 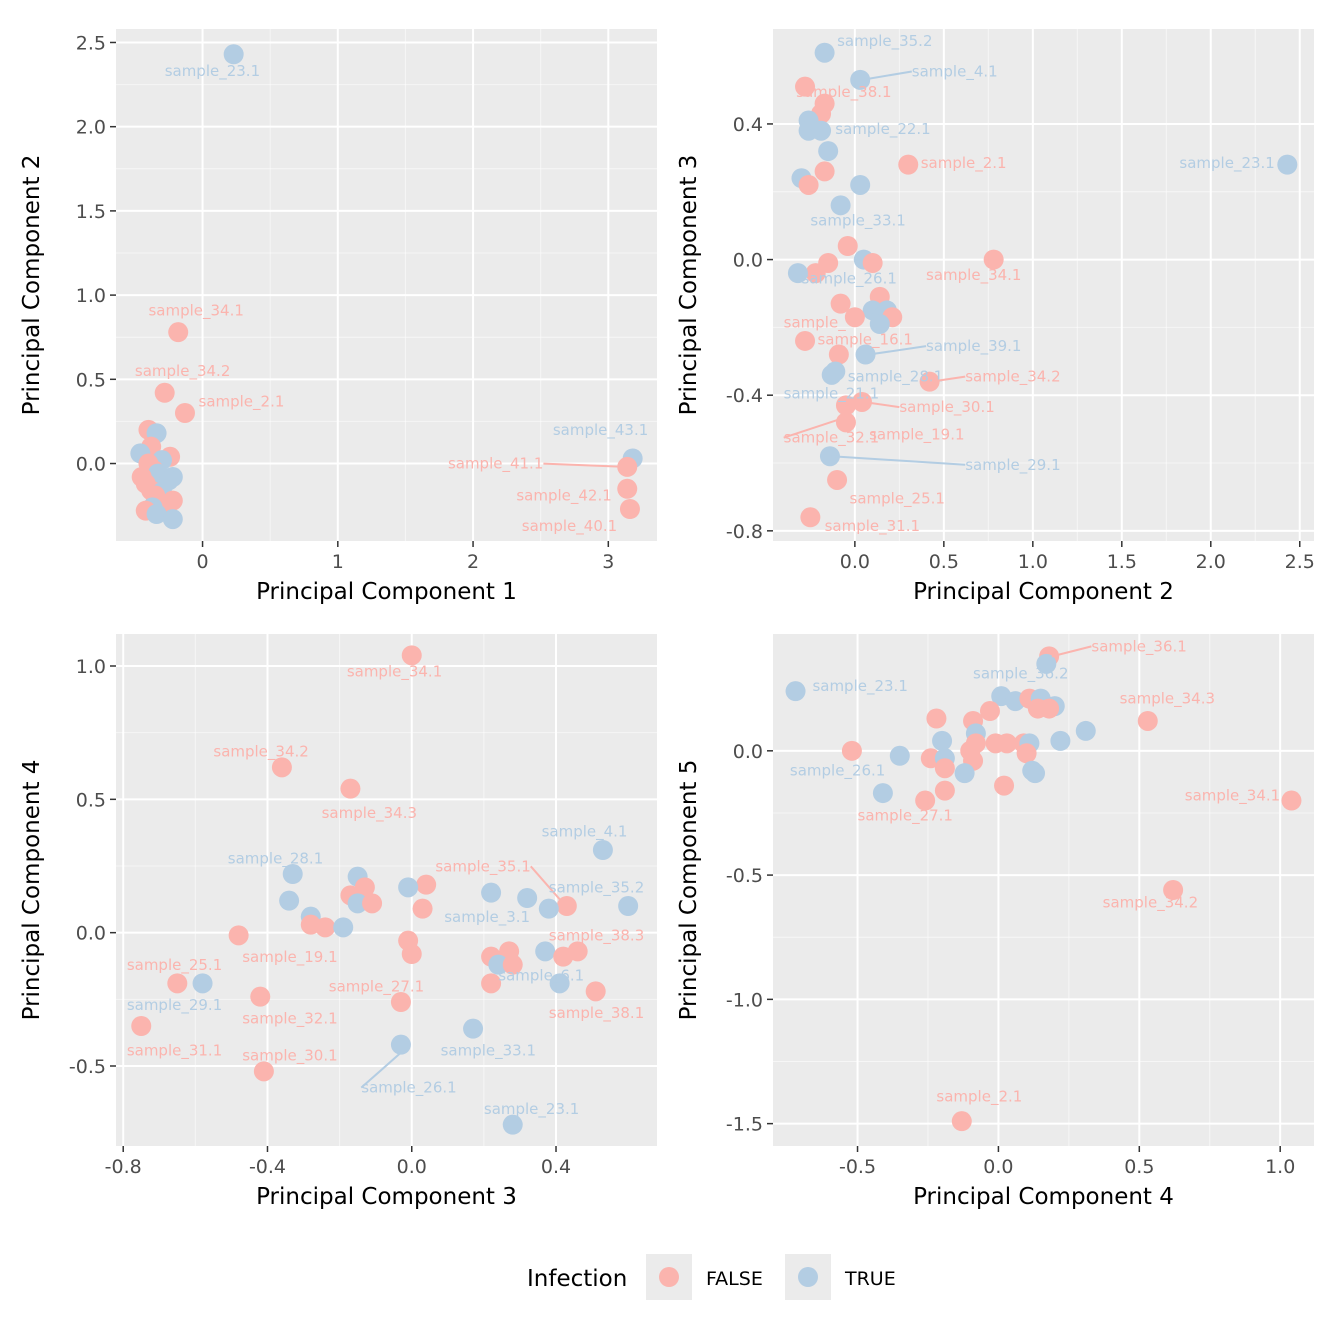 What do you see at coordinates (1033, 562) in the screenshot?
I see `x-tick-label: 1.0` at bounding box center [1033, 562].